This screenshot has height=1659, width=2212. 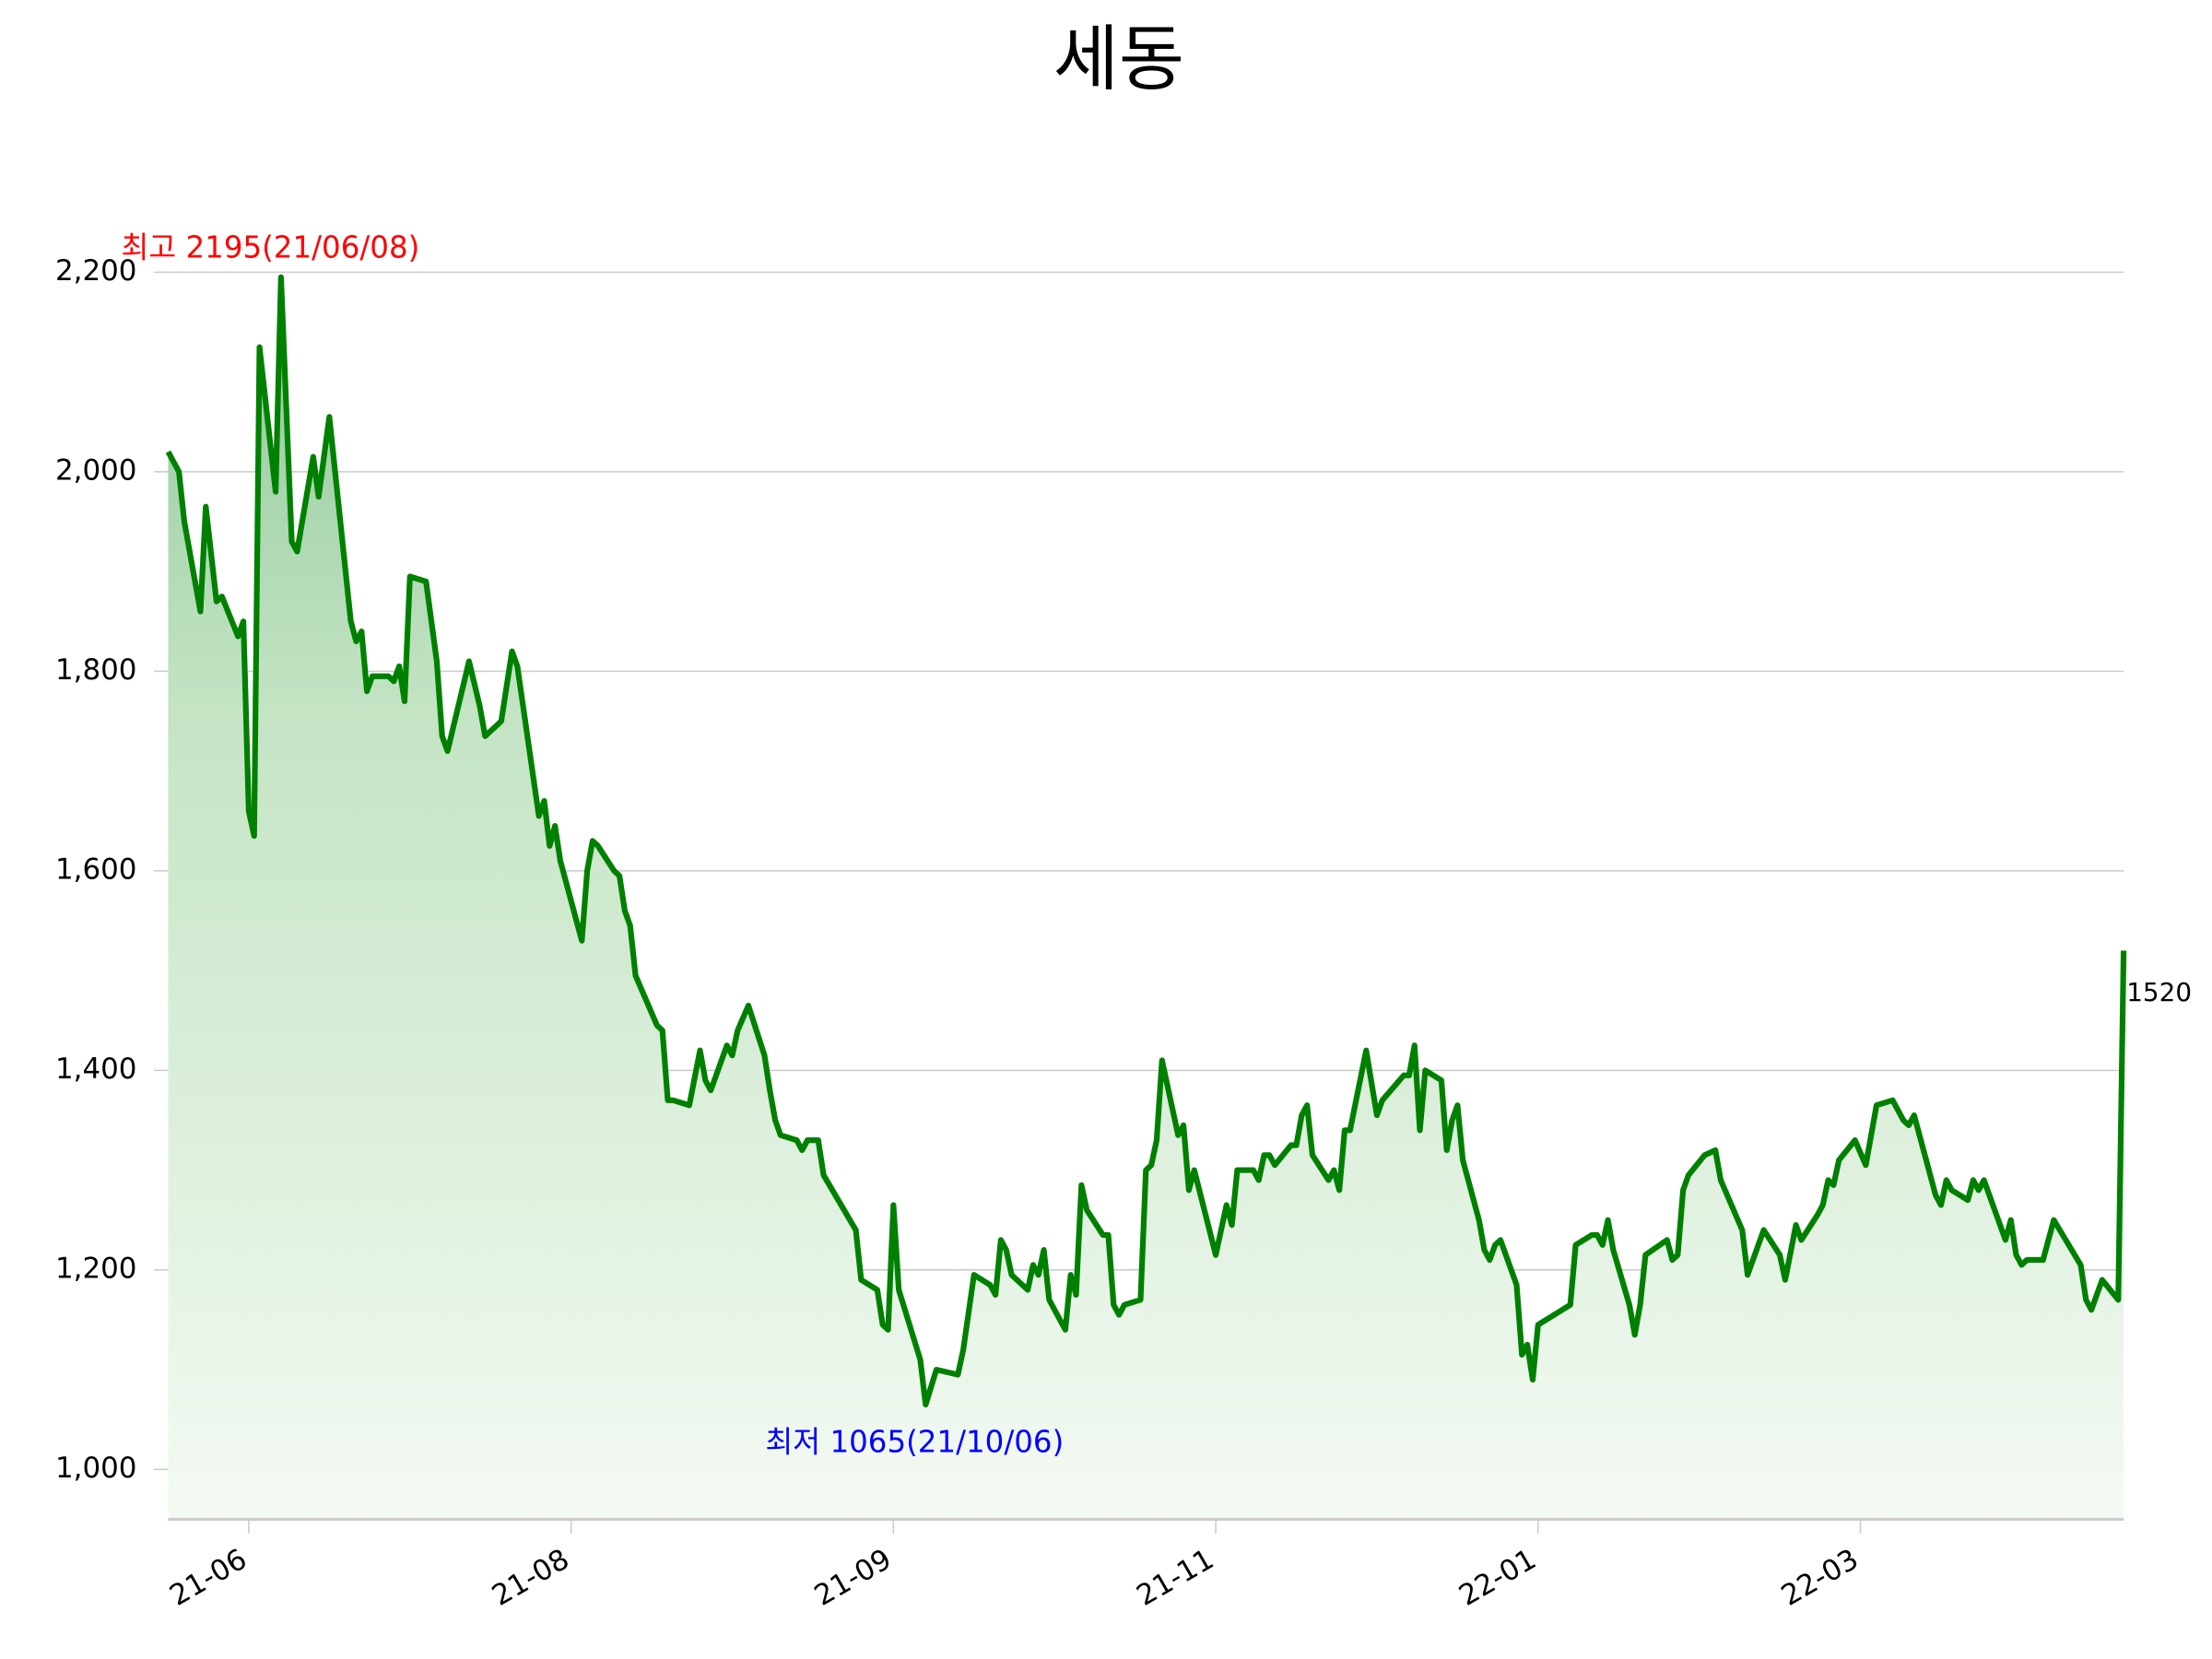 What do you see at coordinates (1118, 59) in the screenshot?
I see `chart-title: 세동` at bounding box center [1118, 59].